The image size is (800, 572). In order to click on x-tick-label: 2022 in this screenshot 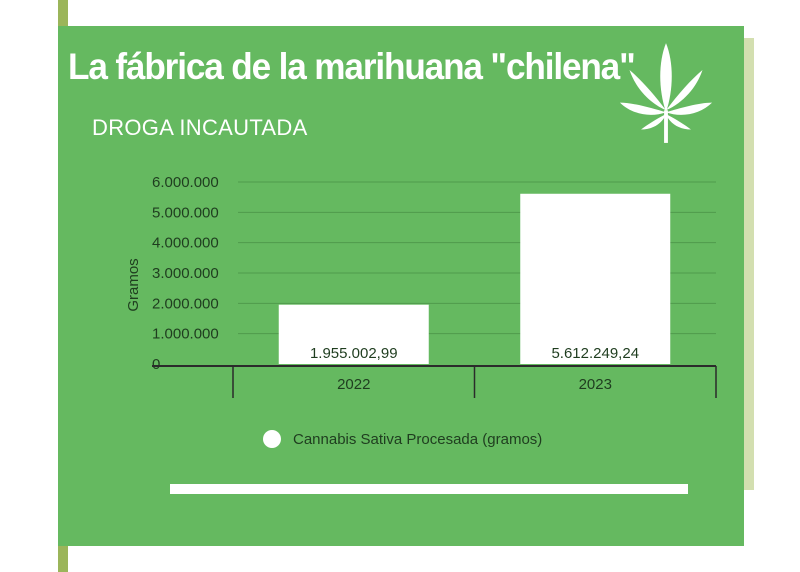, I will do `click(353, 384)`.